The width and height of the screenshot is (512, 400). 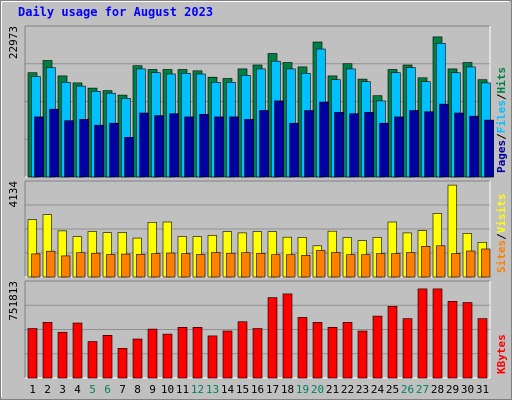 What do you see at coordinates (13, 42) in the screenshot?
I see `y-max-label-top: 22973` at bounding box center [13, 42].